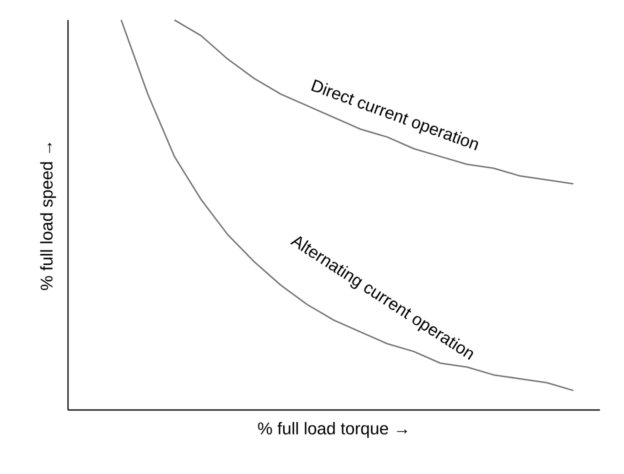 This screenshot has width=624, height=474. I want to click on x-axis-title: % full load torque →, so click(333, 430).